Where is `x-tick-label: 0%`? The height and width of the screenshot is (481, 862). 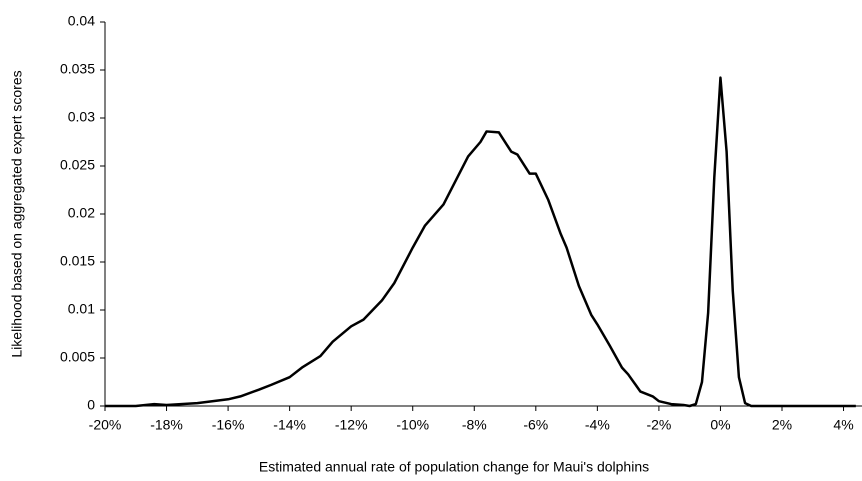 x-tick-label: 0% is located at coordinates (720, 425).